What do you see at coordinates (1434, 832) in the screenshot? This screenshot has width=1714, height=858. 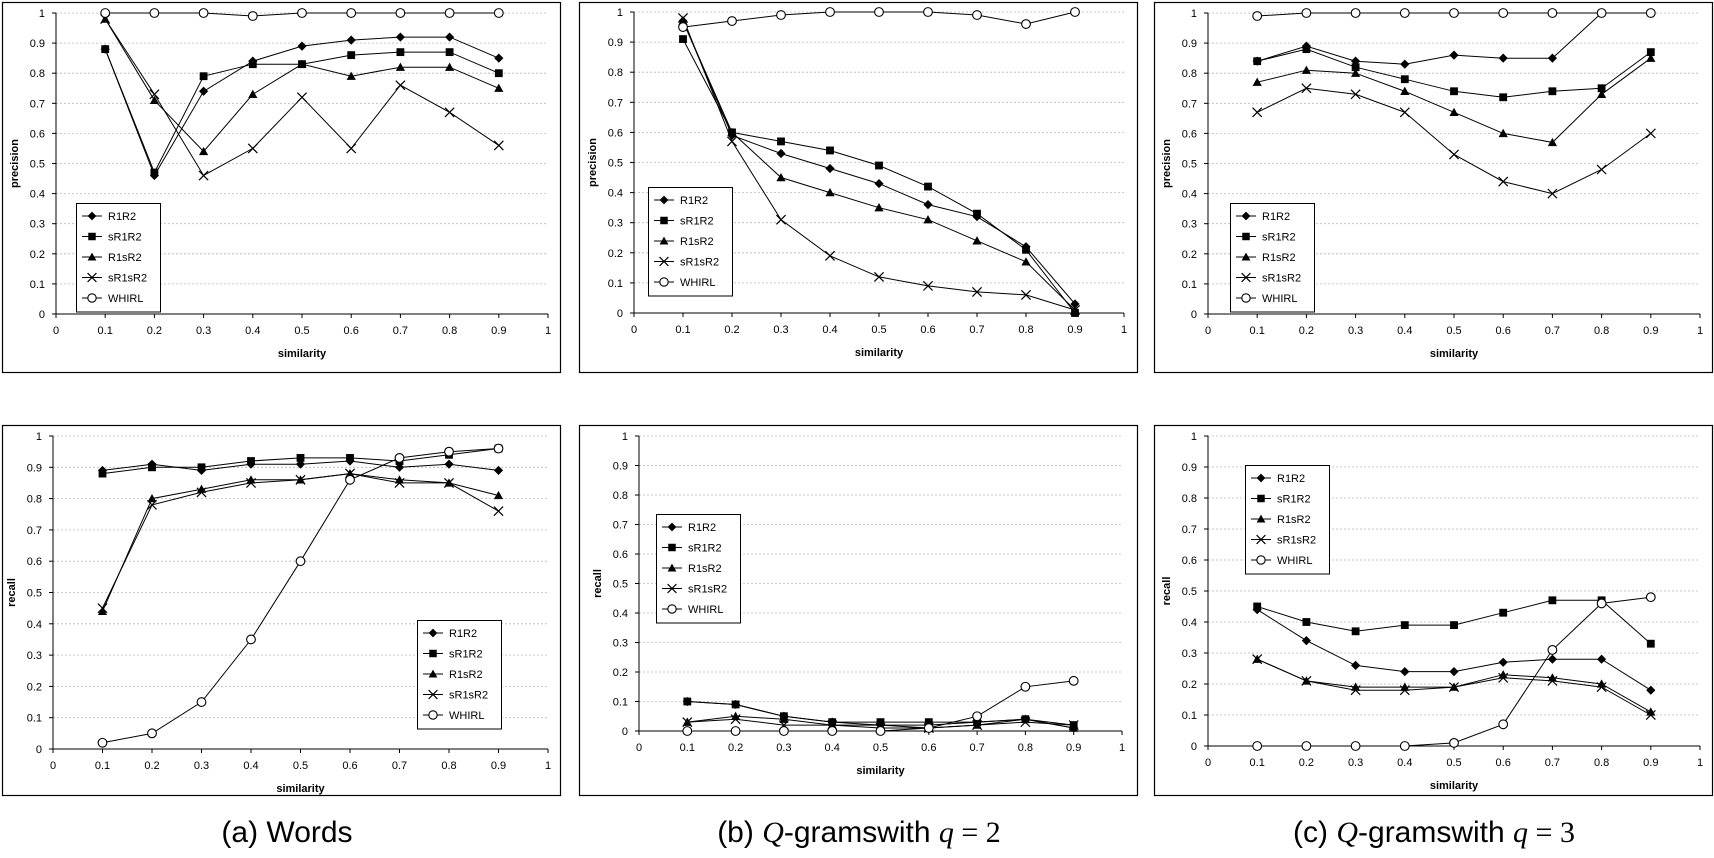 I see `caption-c: (c) Q-gramswith q = 3` at bounding box center [1434, 832].